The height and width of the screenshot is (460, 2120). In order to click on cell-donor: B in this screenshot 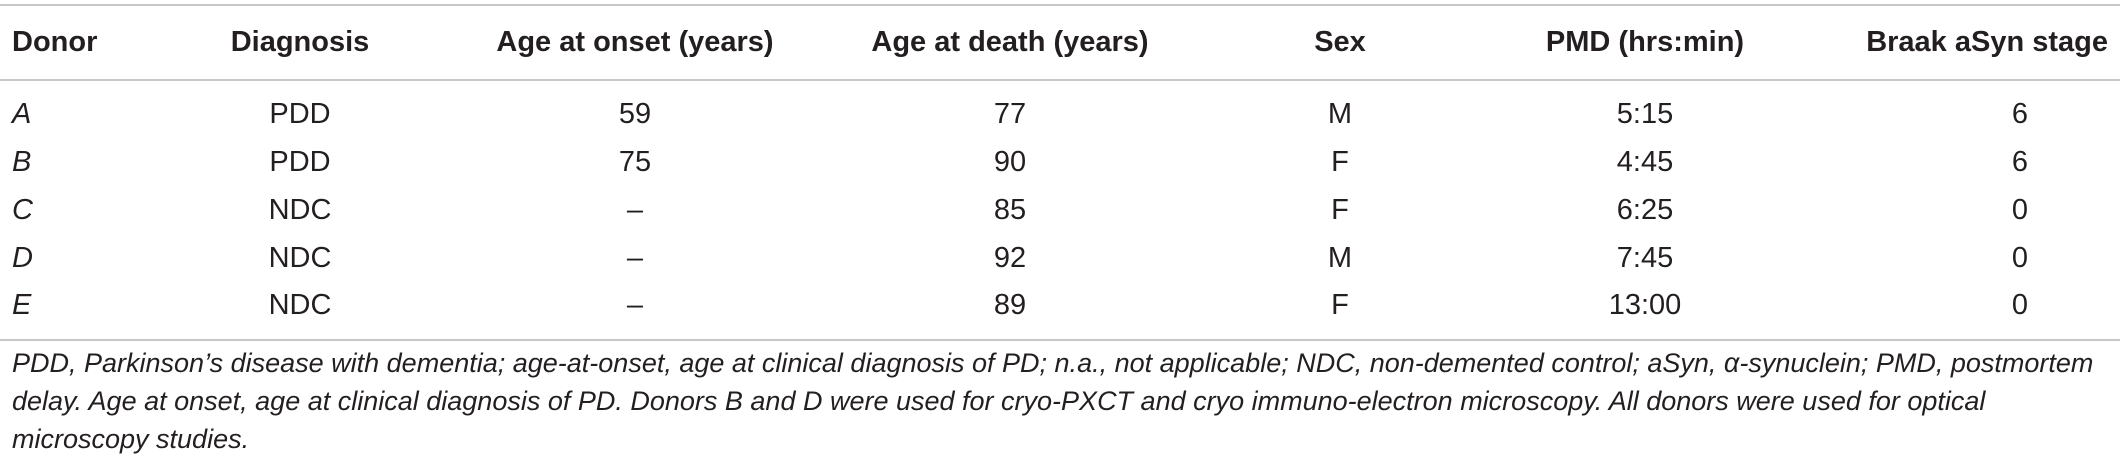, I will do `click(22, 161)`.